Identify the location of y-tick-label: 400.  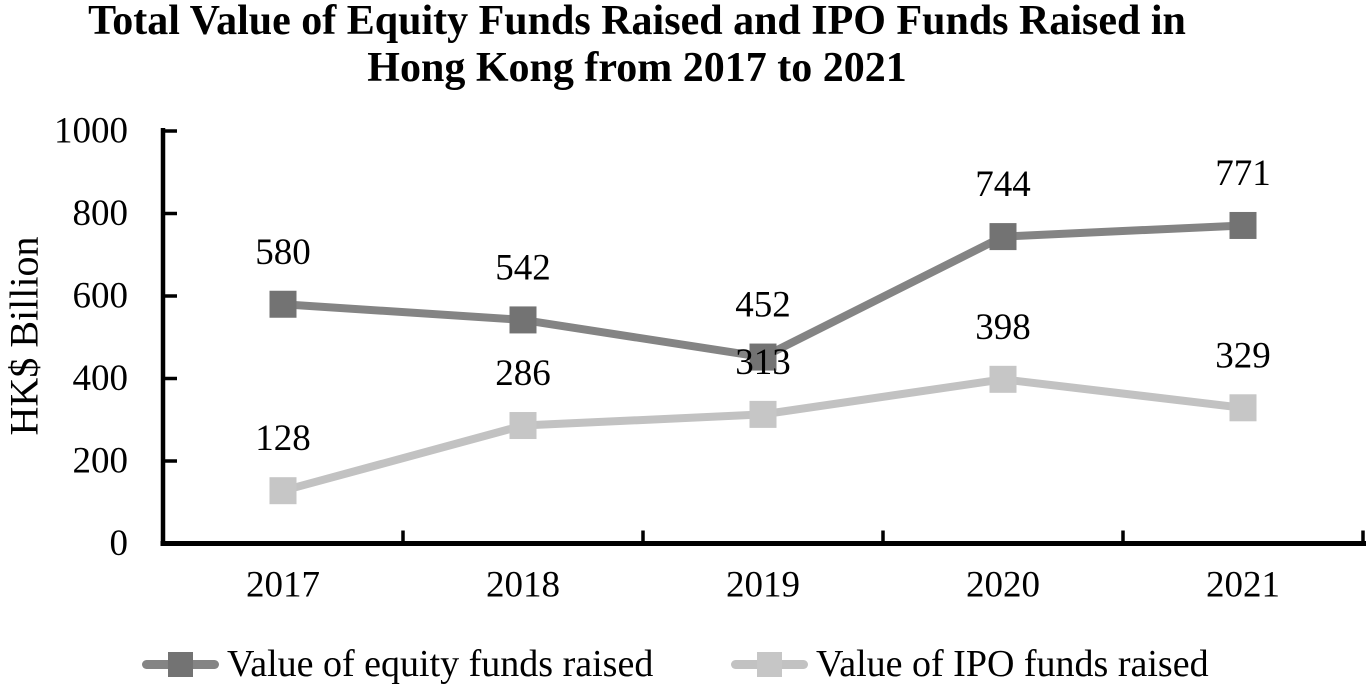
(101, 378).